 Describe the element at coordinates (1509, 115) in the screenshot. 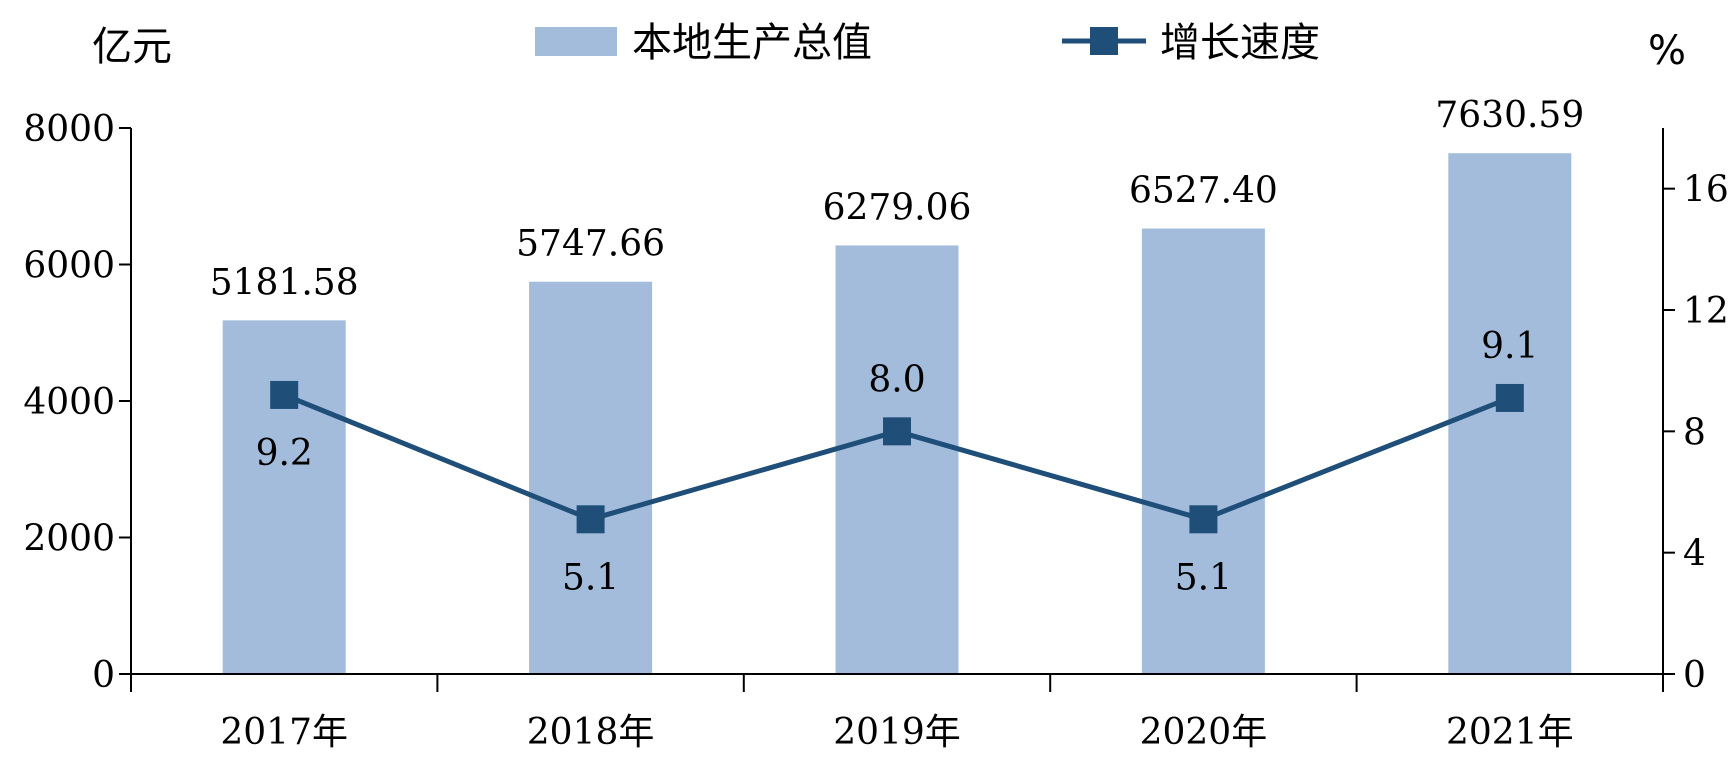

I see `bar-value-label: 7630.59` at that location.